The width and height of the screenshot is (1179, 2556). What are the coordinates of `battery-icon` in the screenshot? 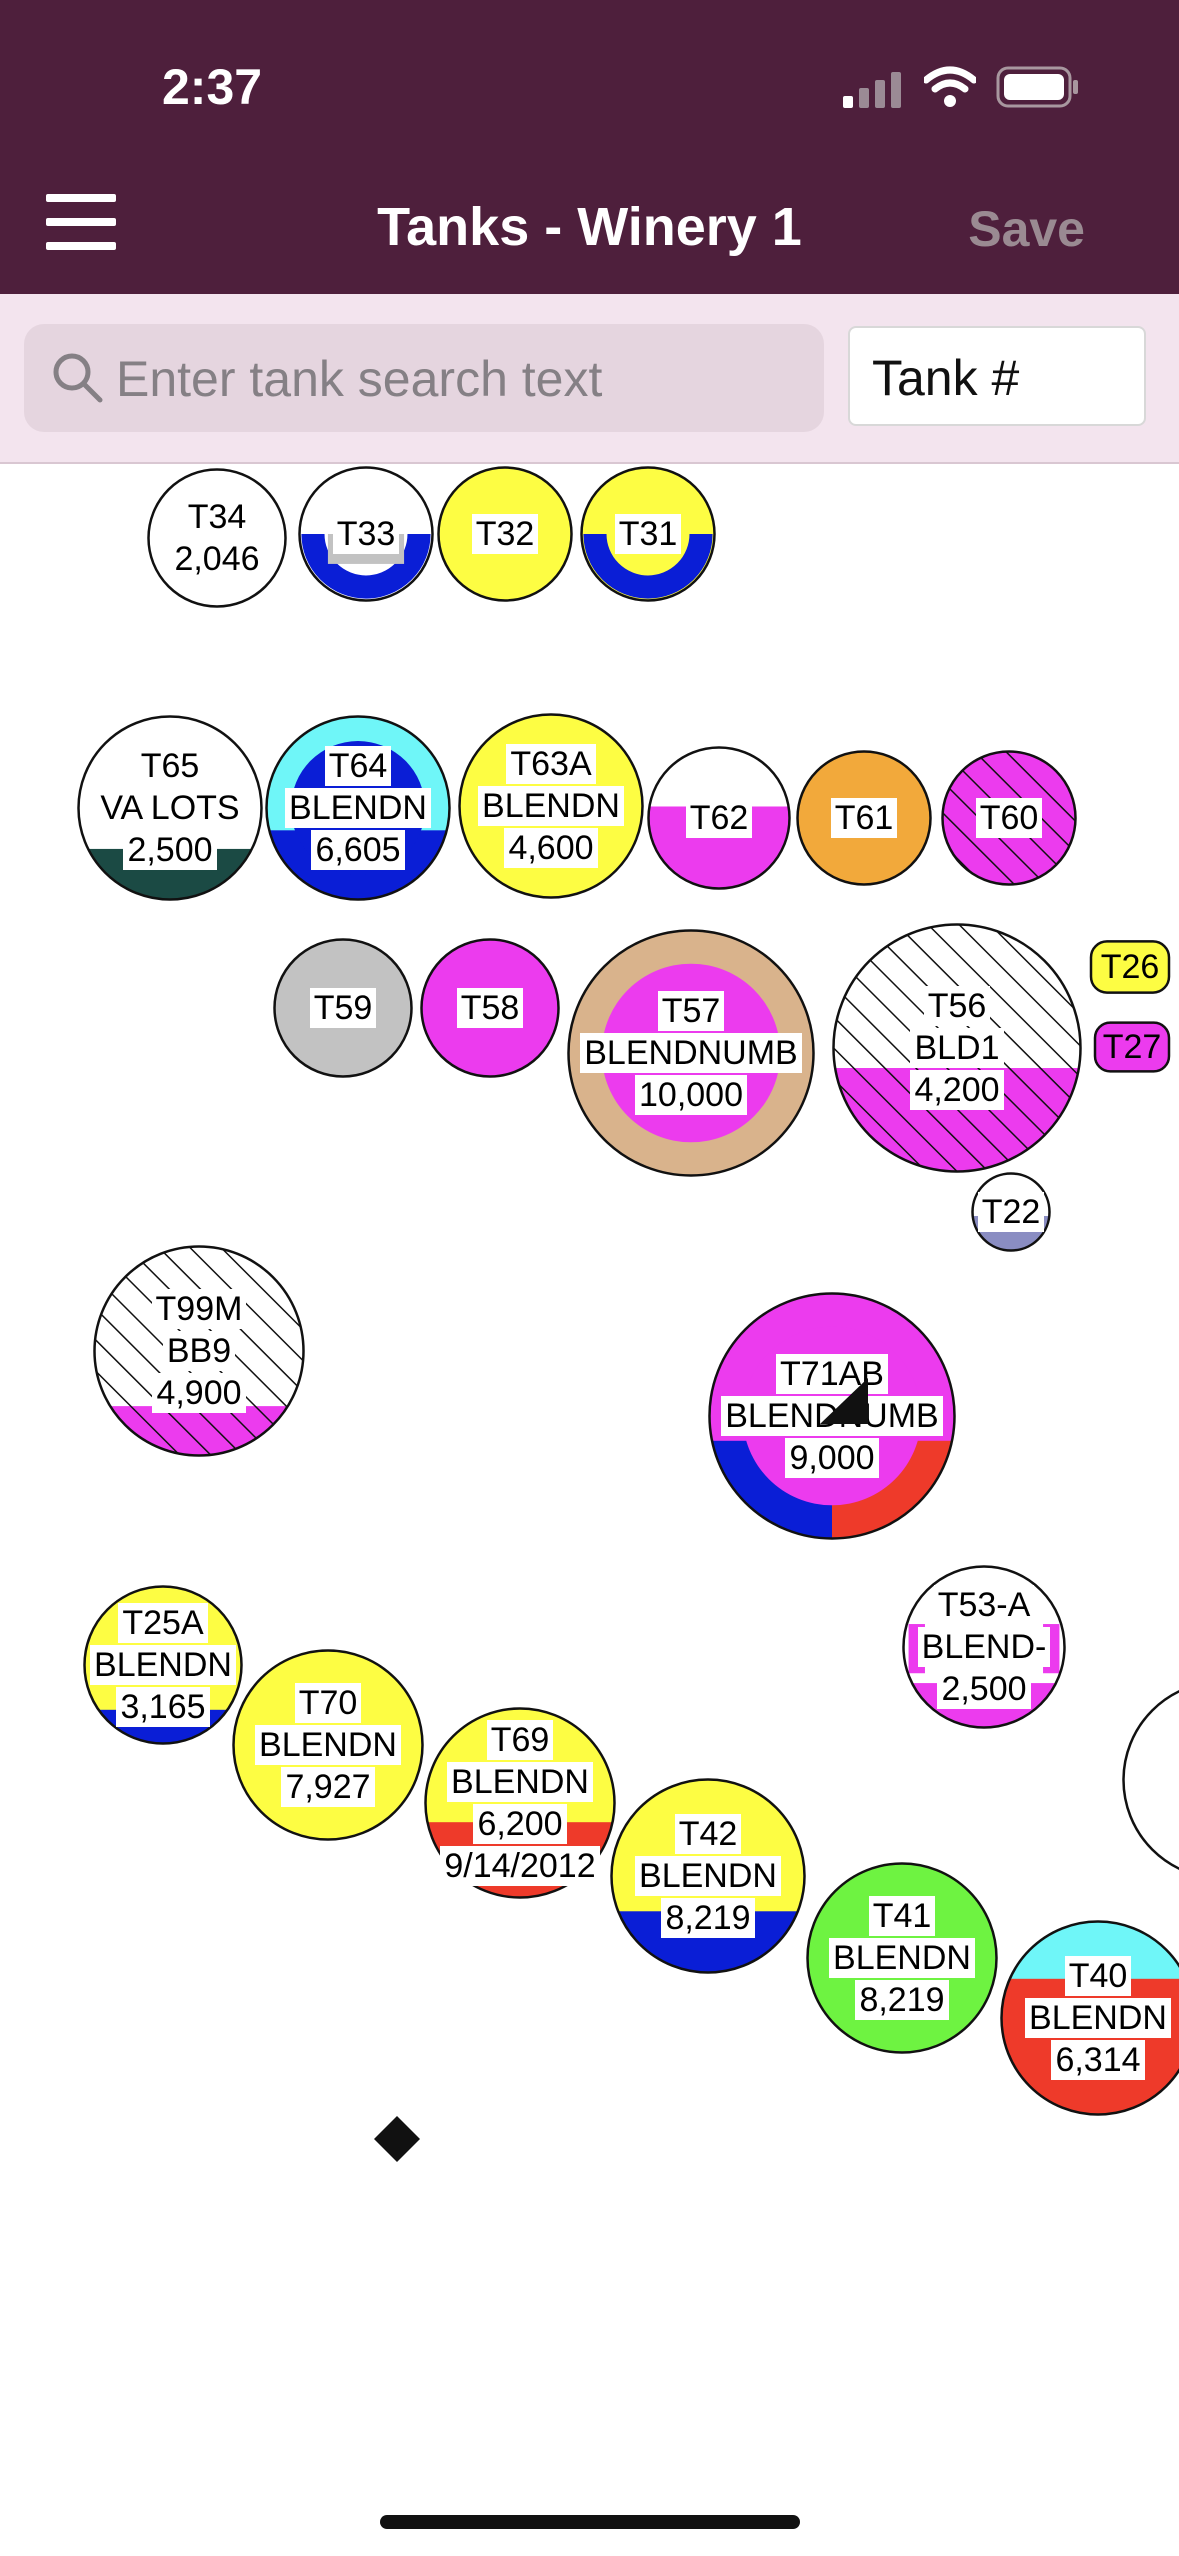 It's located at (1037, 87).